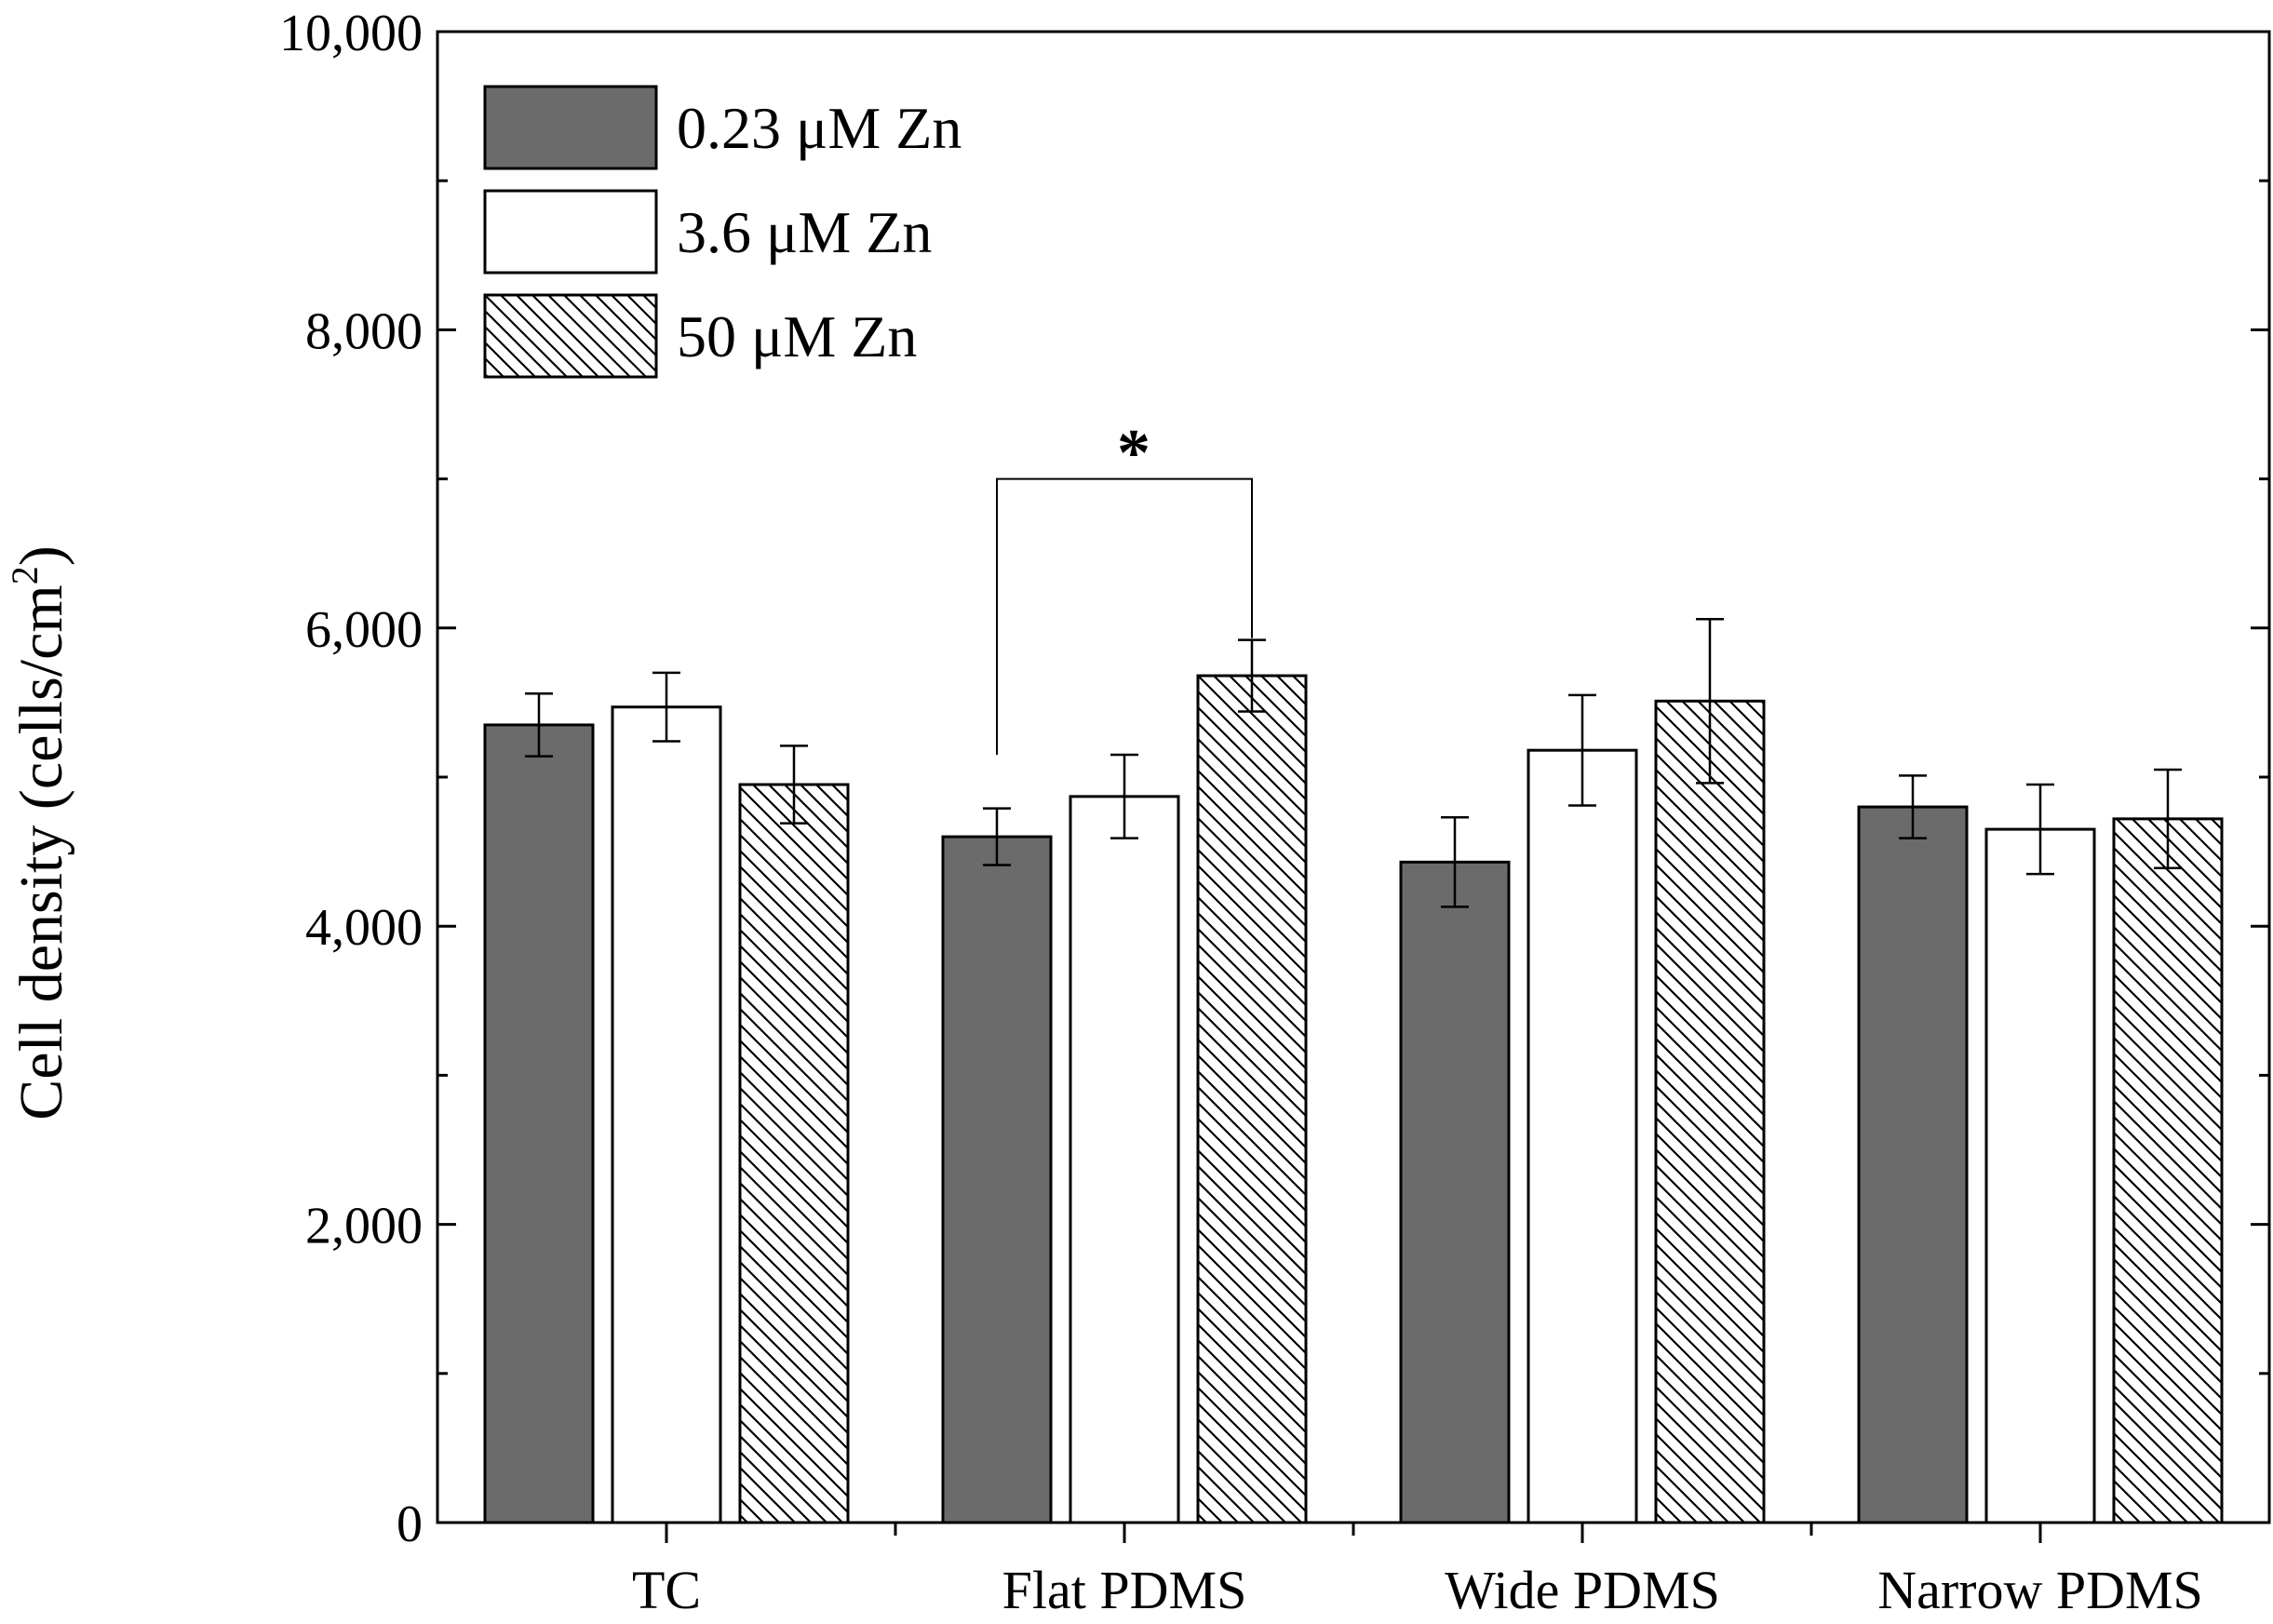 The width and height of the screenshot is (2273, 1624). I want to click on significance-star: *, so click(1133, 453).